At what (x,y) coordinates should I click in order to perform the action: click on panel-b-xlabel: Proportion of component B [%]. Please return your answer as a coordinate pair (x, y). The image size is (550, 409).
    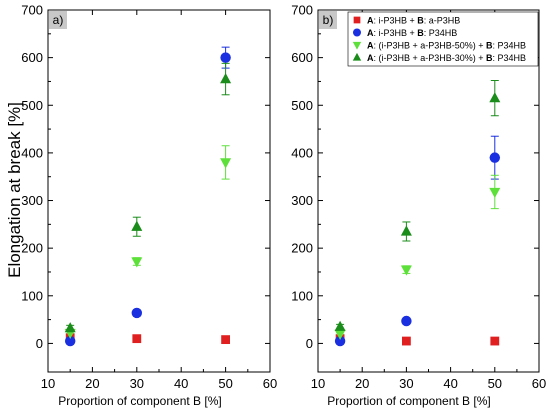
    Looking at the image, I should click on (408, 401).